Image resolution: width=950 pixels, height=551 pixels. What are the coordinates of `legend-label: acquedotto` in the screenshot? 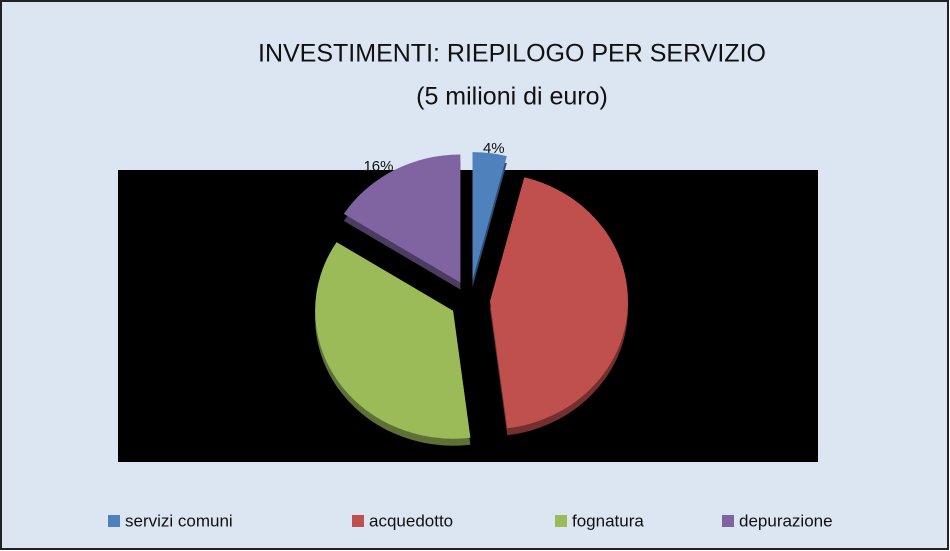 It's located at (411, 520).